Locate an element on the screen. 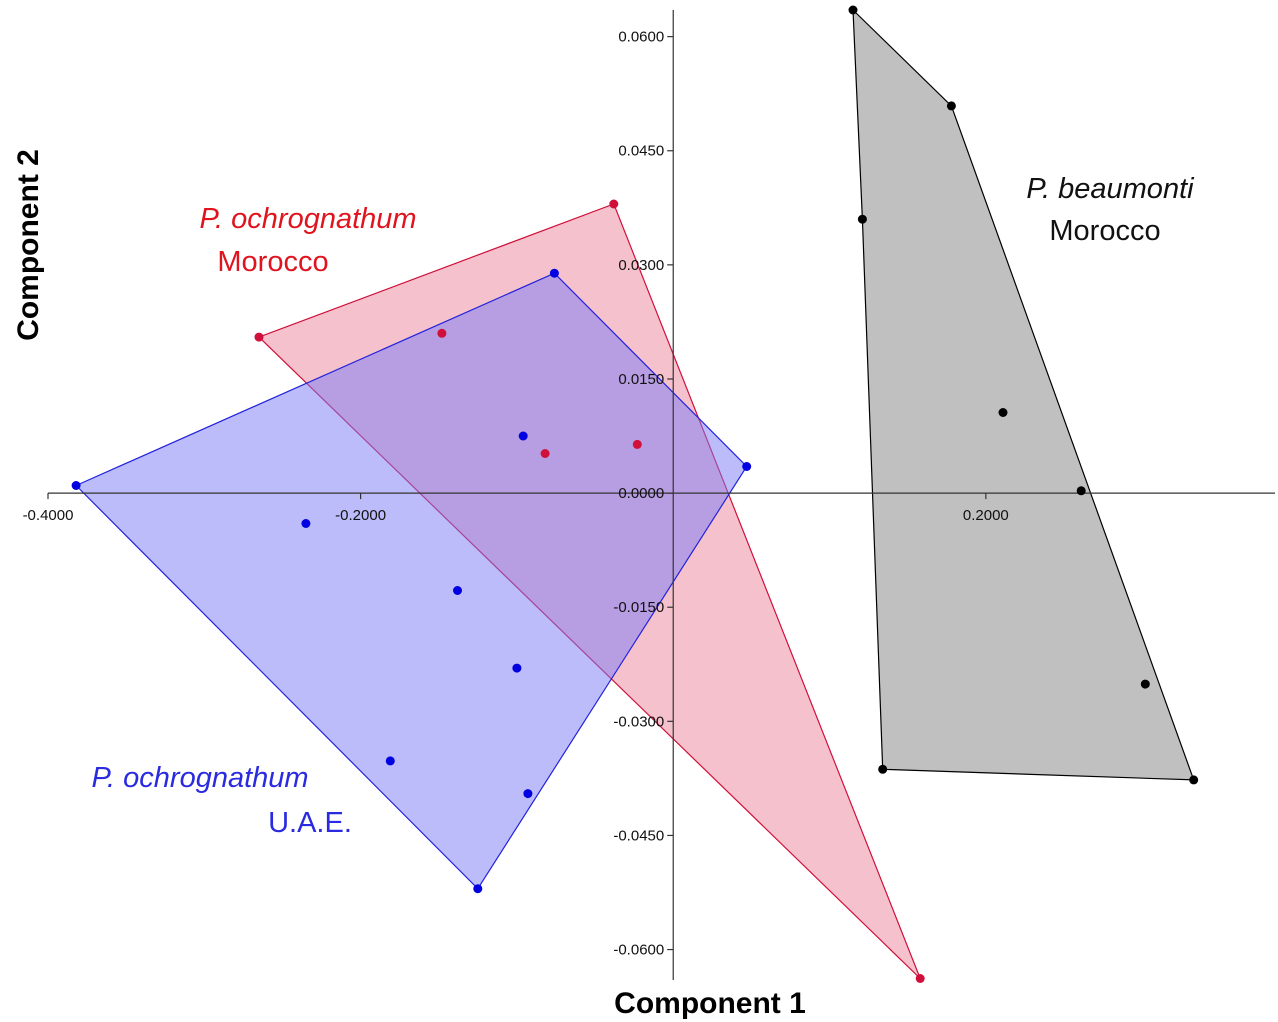  y-tick-label: 0.0000 is located at coordinates (641, 493).